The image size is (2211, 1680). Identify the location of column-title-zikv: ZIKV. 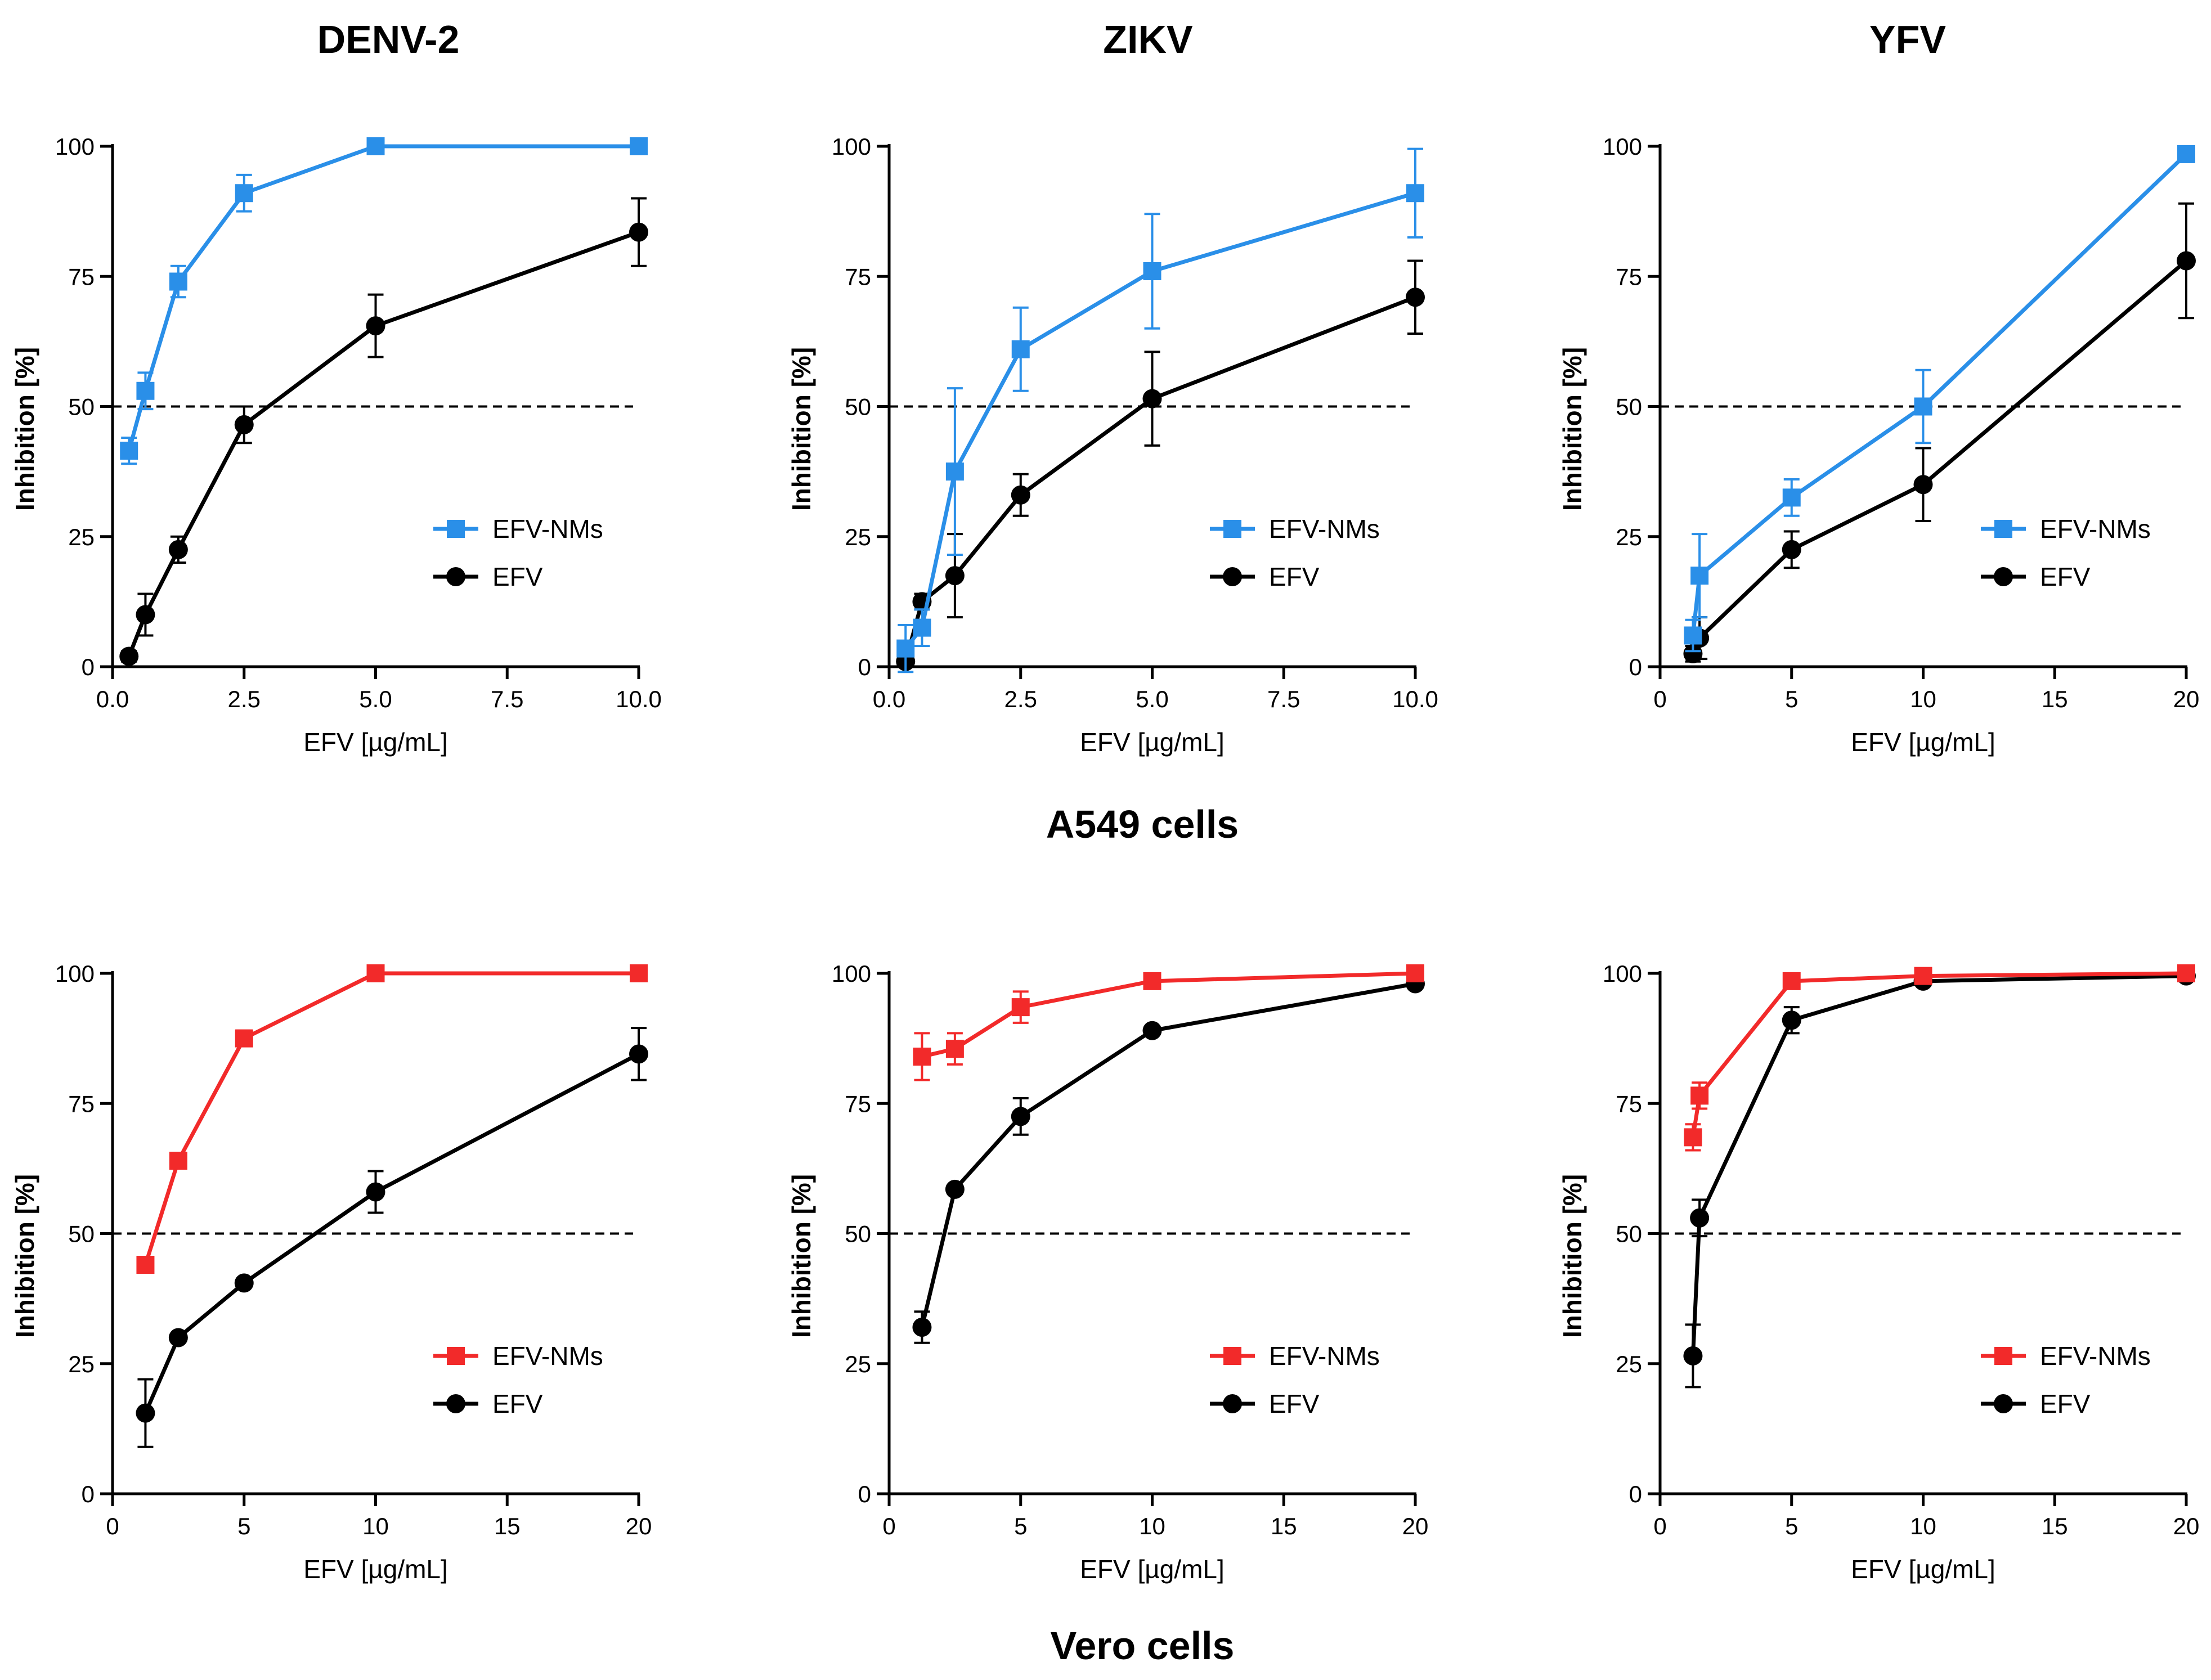
(1148, 39).